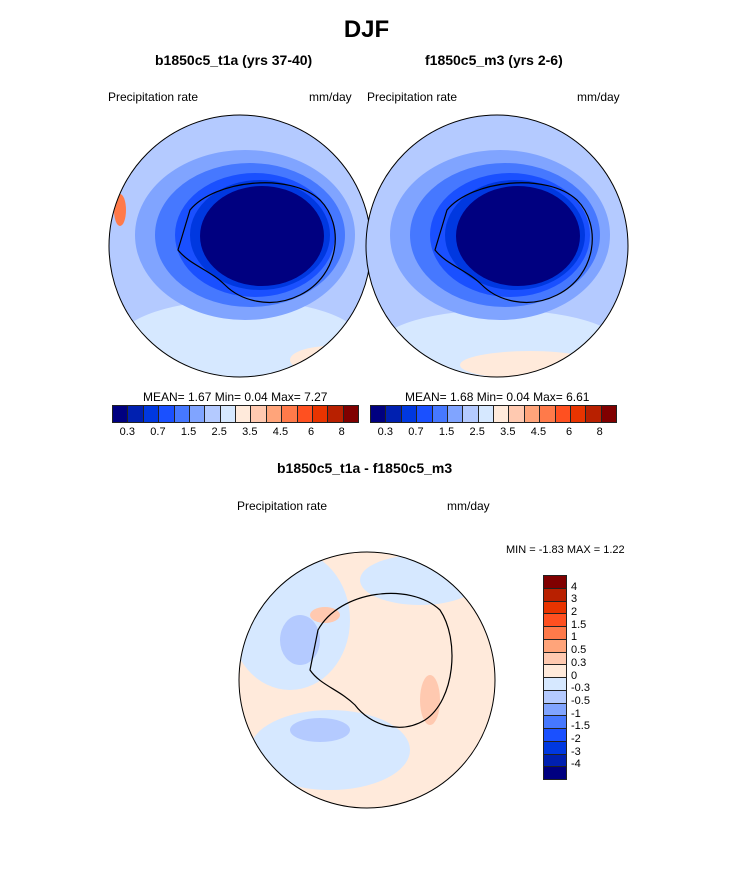  What do you see at coordinates (330, 97) in the screenshot?
I see `panel1-units: mm/day` at bounding box center [330, 97].